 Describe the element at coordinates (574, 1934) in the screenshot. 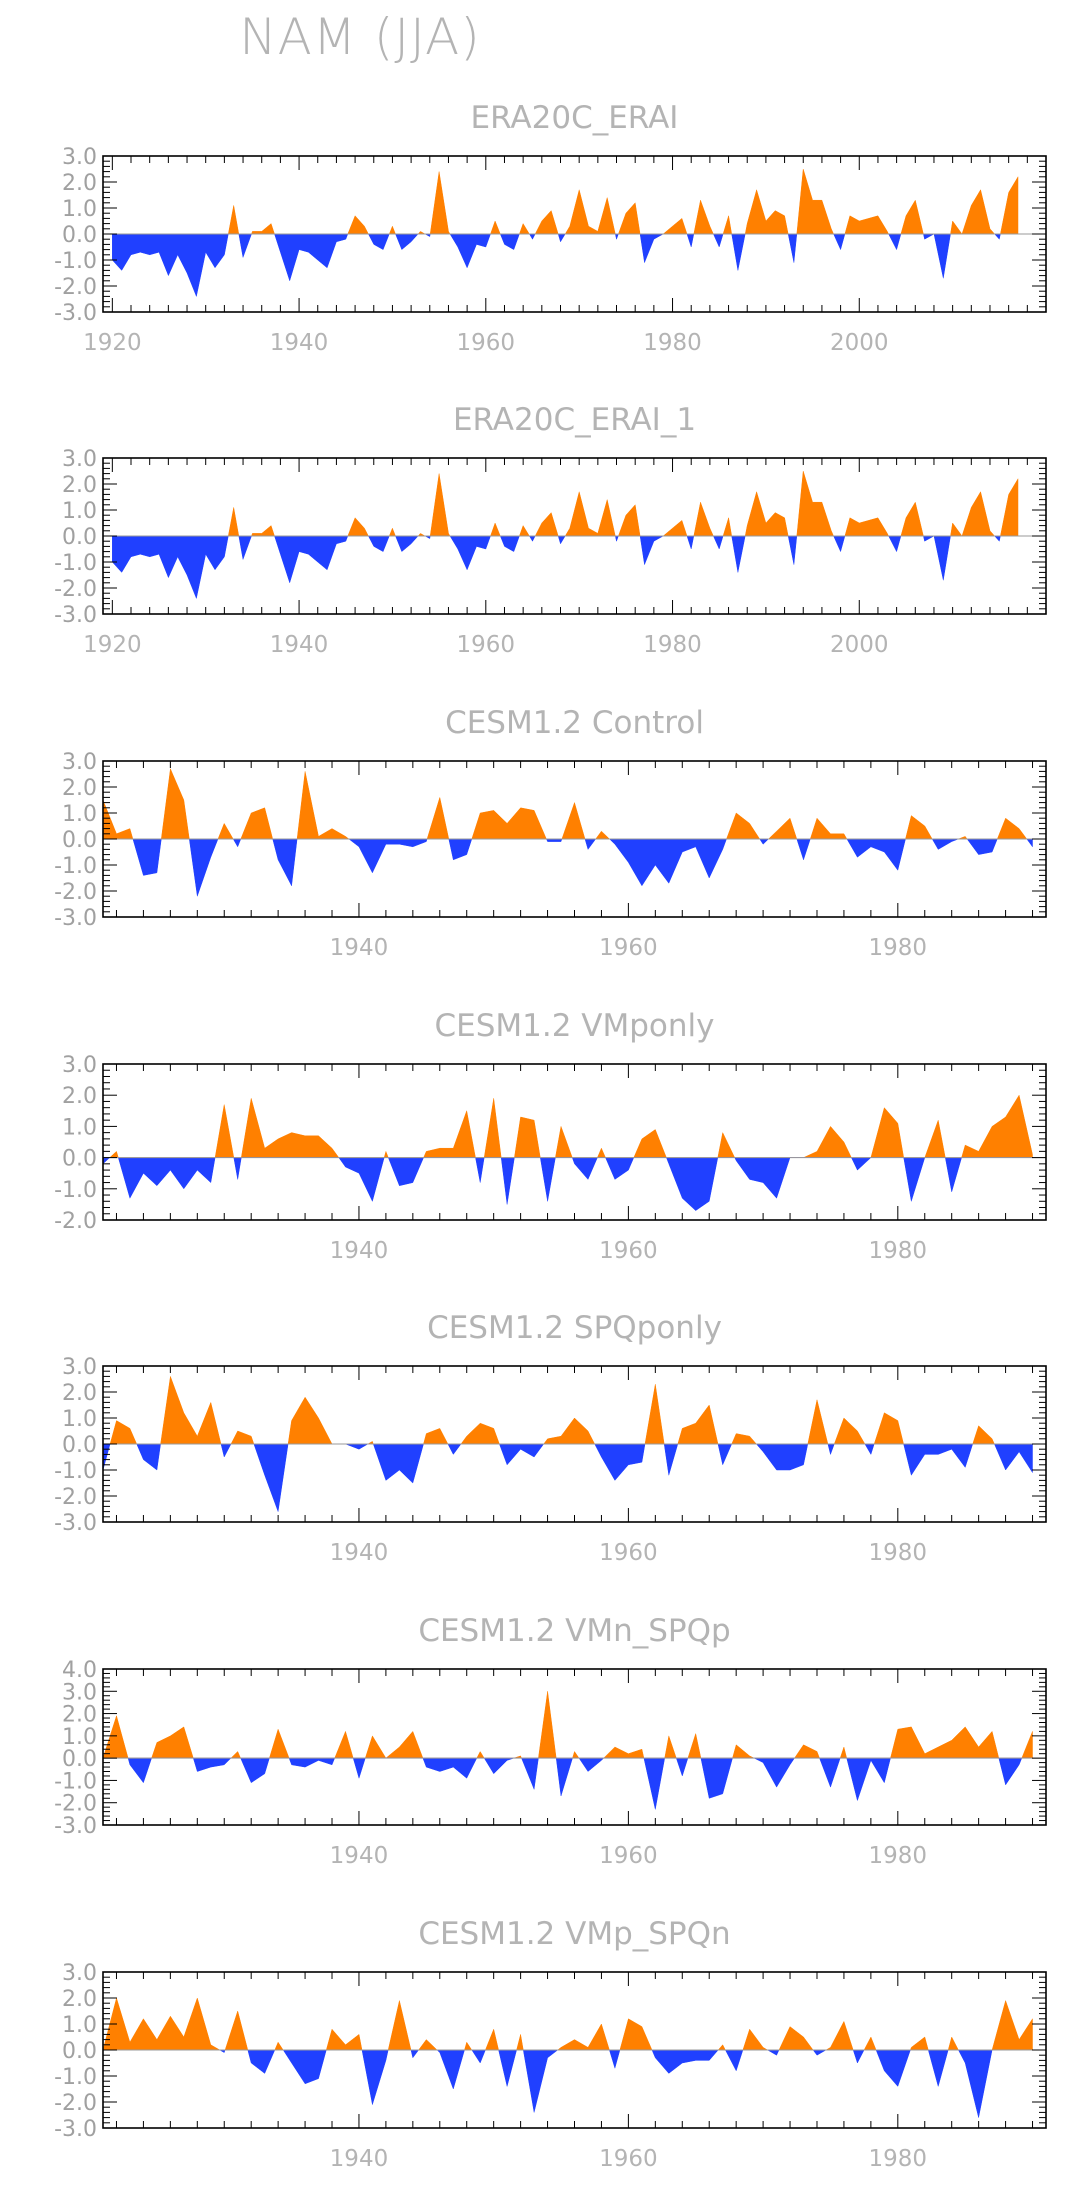

I see `panel-title: CESM1.2 VMp_SPQn` at that location.